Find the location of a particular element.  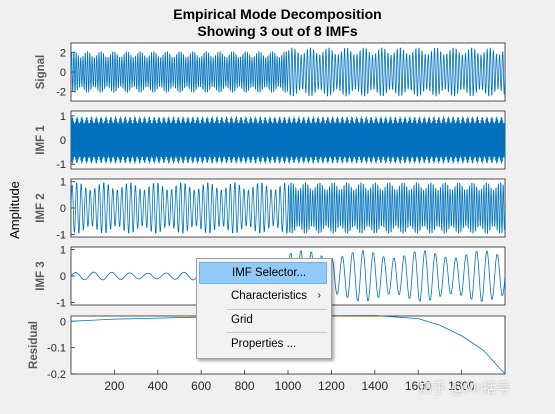

x-tick-label: 800 is located at coordinates (245, 386).